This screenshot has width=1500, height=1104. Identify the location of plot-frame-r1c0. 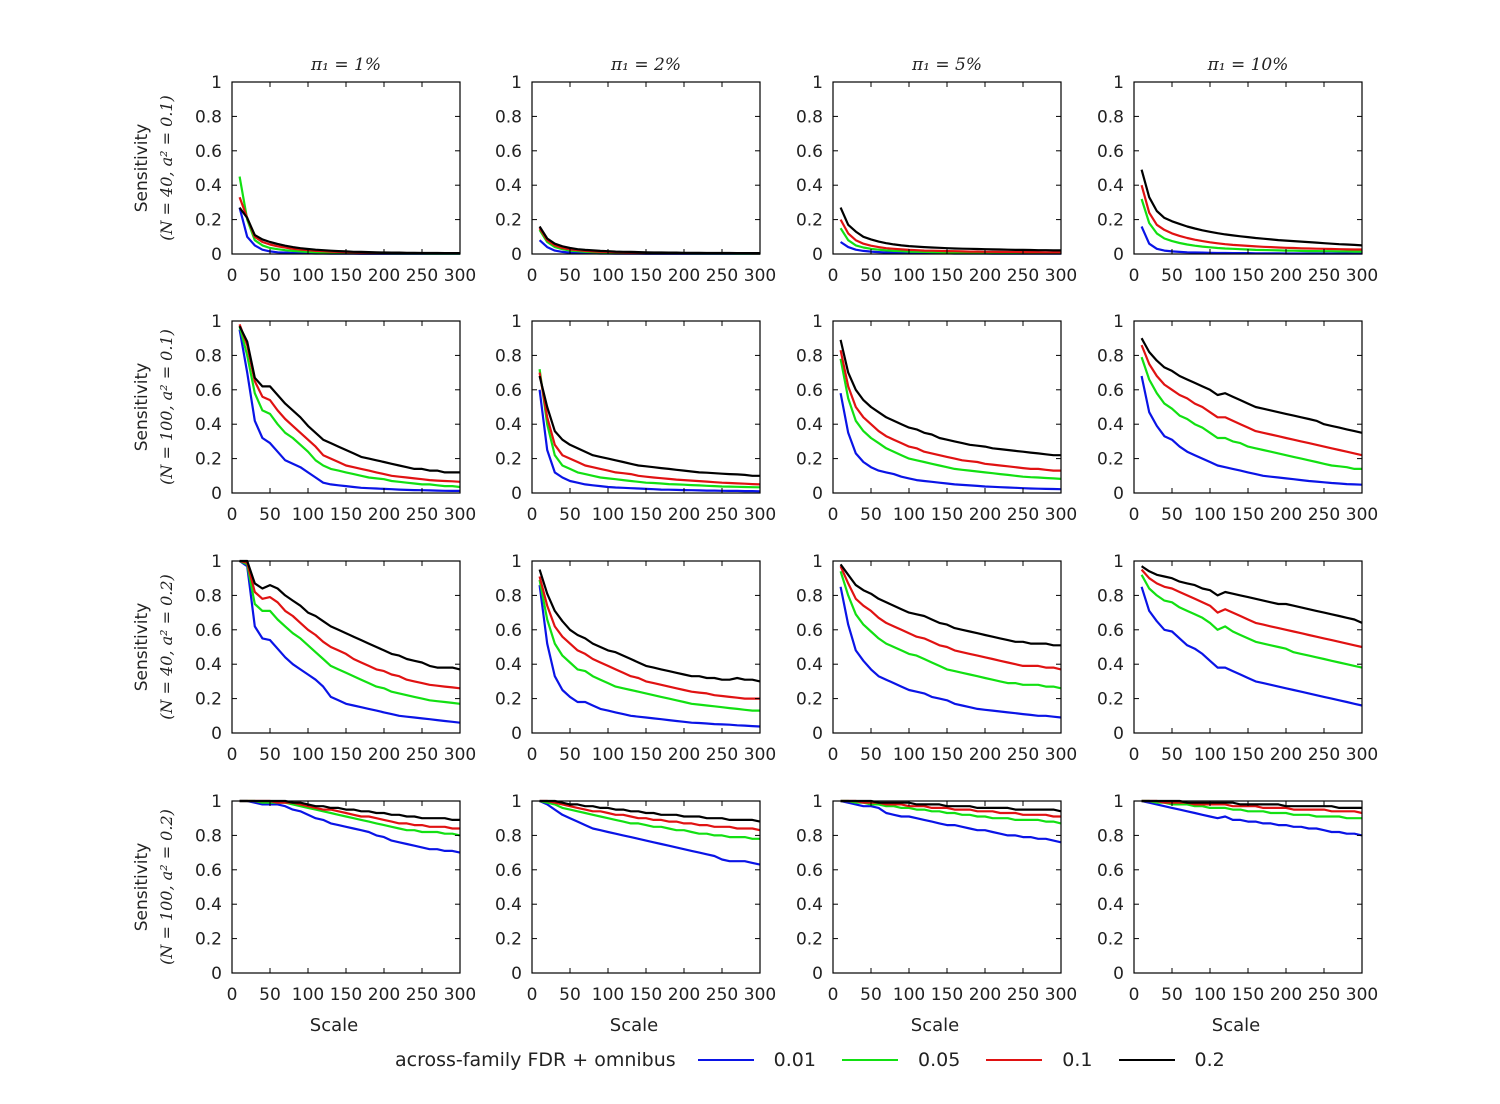
(346, 407).